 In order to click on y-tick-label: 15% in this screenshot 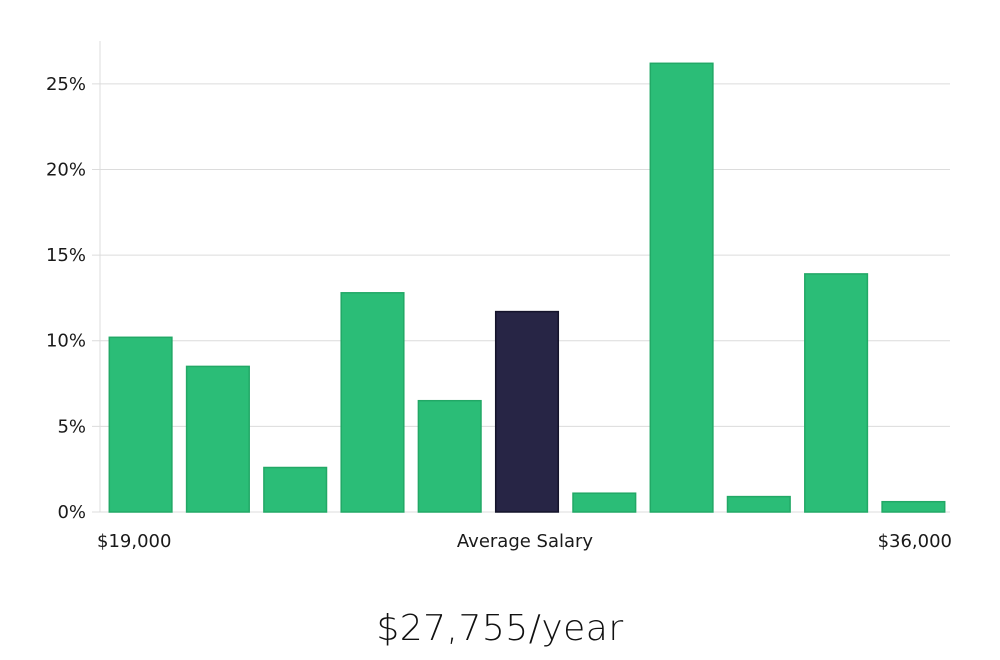, I will do `click(66, 255)`.